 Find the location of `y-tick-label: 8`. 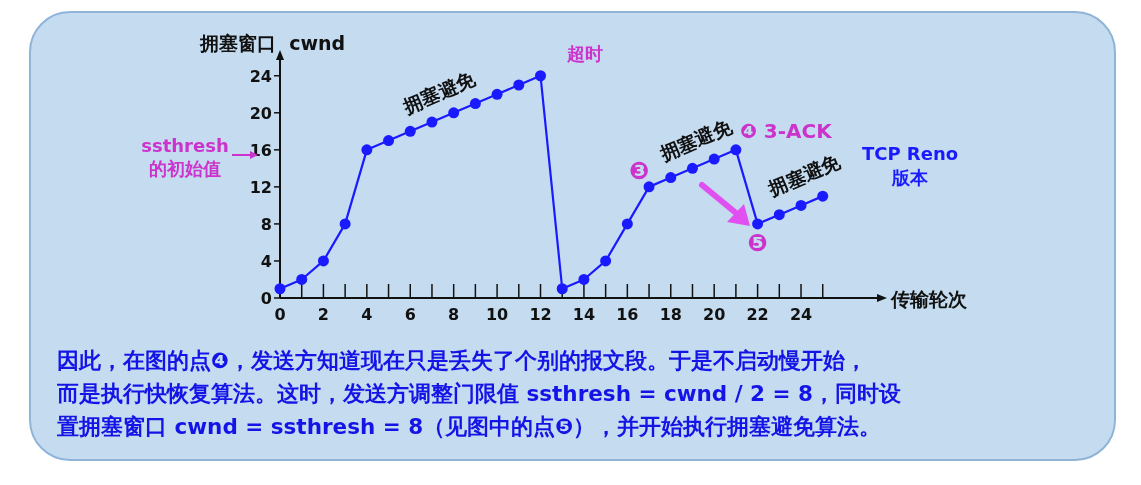

y-tick-label: 8 is located at coordinates (266, 224).